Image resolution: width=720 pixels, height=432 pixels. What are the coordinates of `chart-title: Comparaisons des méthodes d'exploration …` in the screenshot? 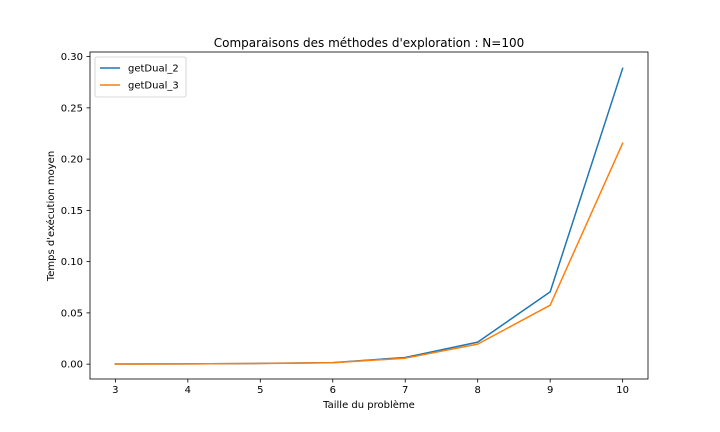 It's located at (369, 43).